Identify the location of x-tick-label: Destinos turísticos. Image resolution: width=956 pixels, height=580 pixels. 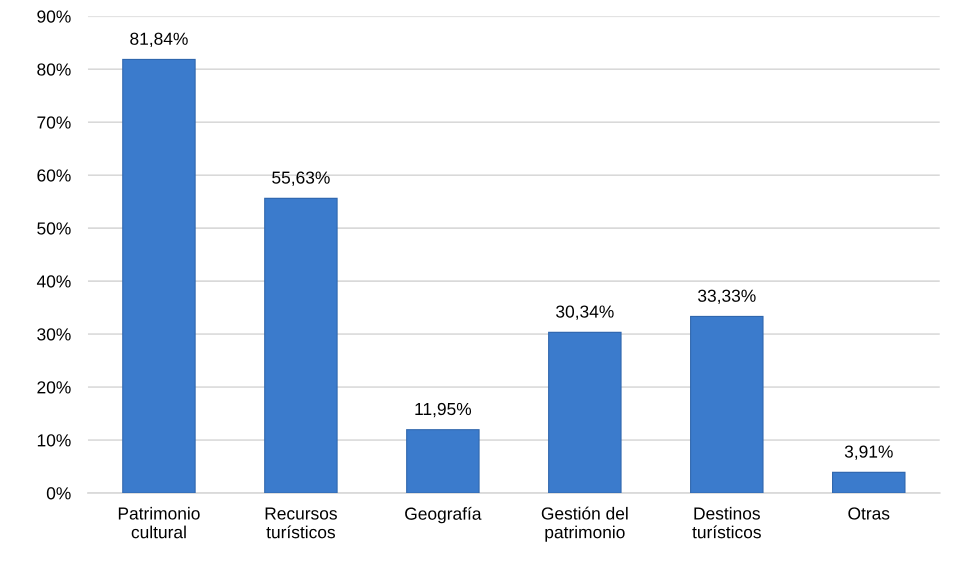
(726, 522).